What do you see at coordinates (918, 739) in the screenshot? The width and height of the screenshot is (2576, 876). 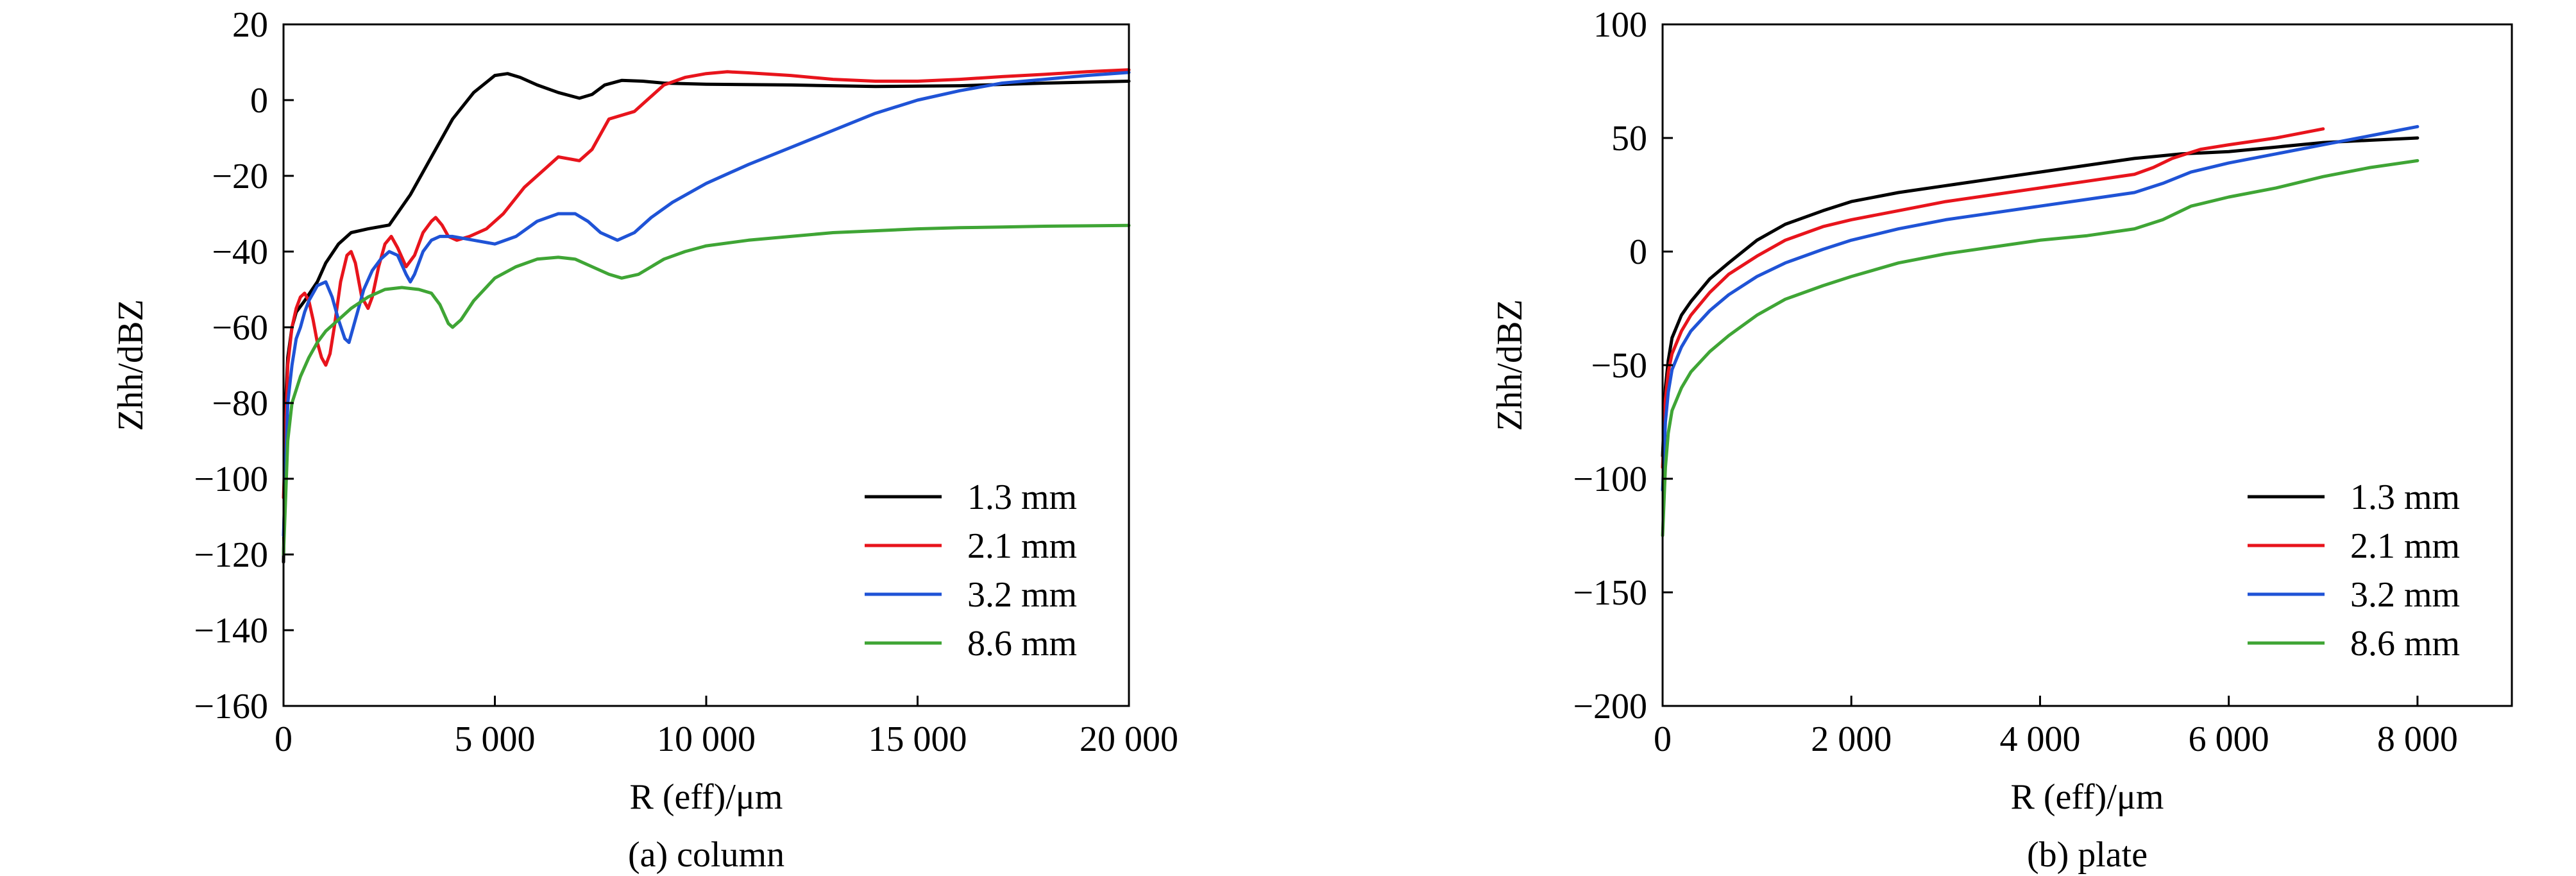 I see `x-tick-label: 15 000` at bounding box center [918, 739].